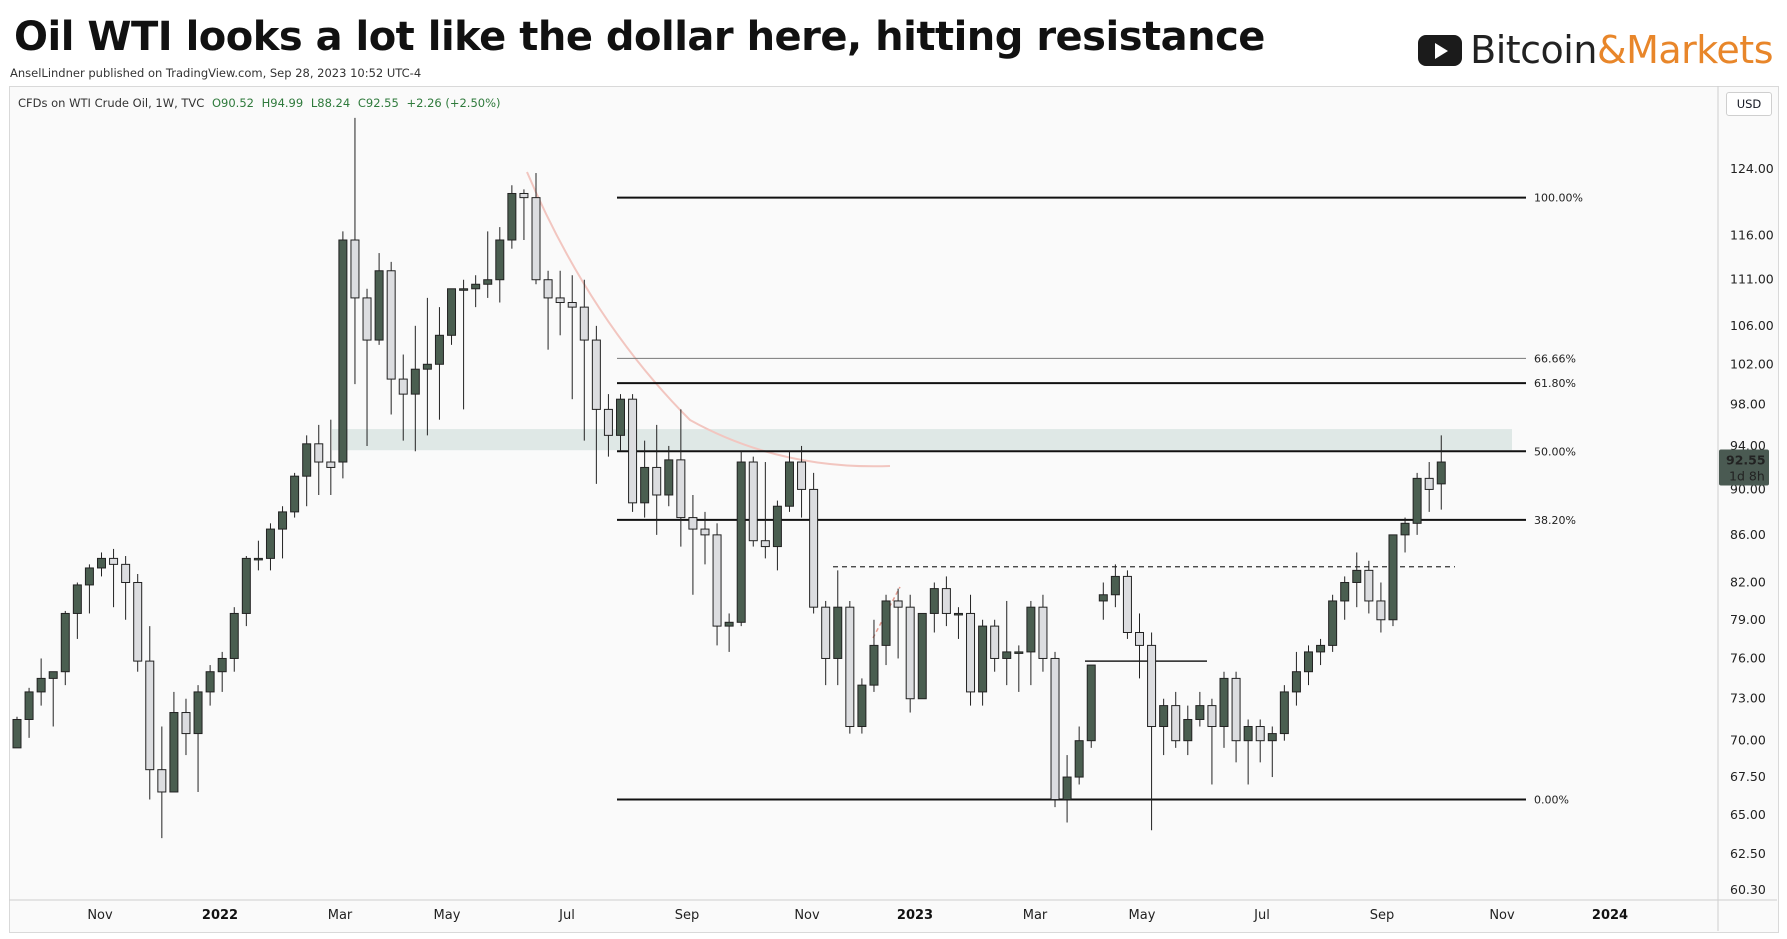  I want to click on x-tick-label: Jul, so click(1261, 915).